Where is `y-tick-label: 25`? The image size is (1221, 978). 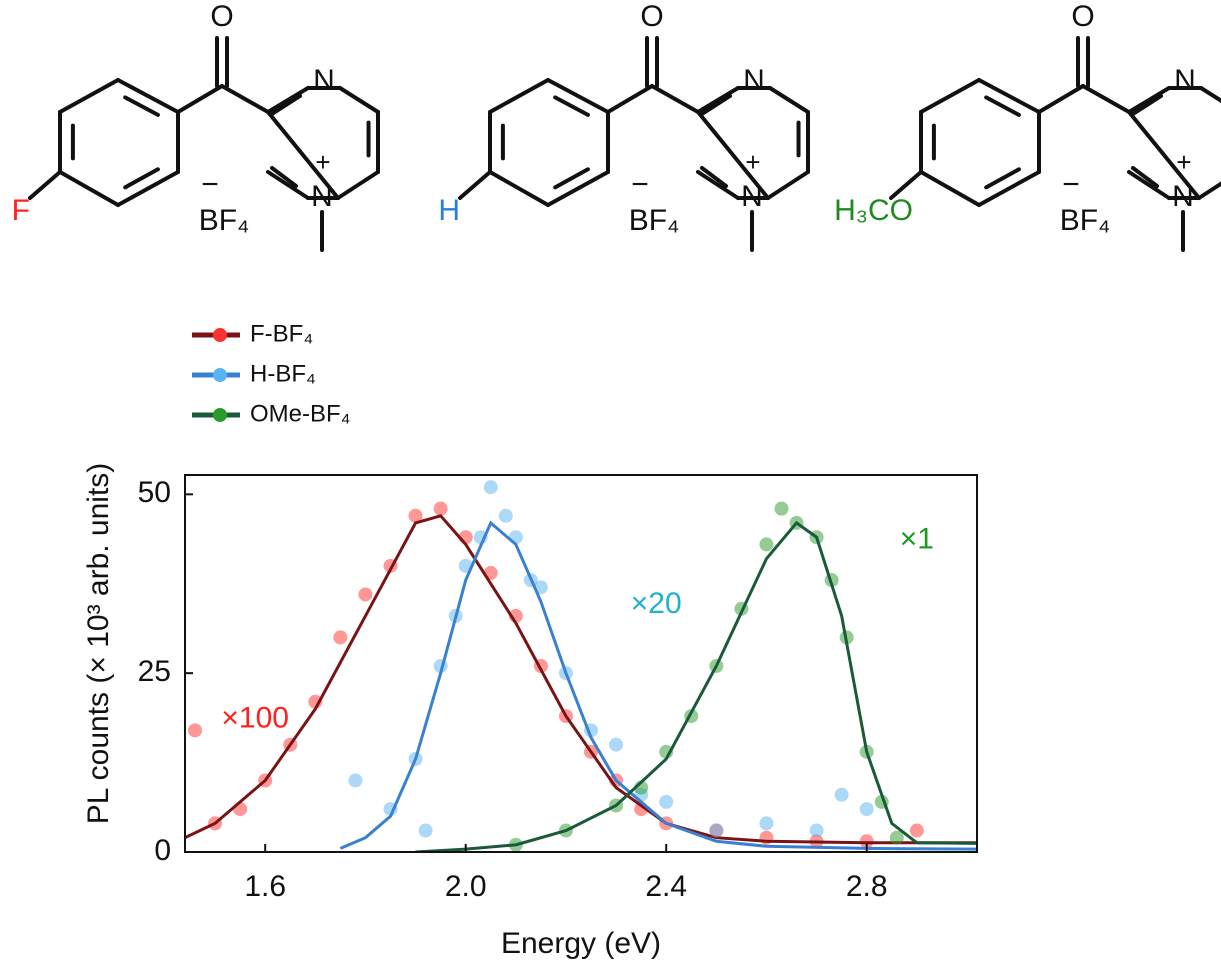 y-tick-label: 25 is located at coordinates (154, 671).